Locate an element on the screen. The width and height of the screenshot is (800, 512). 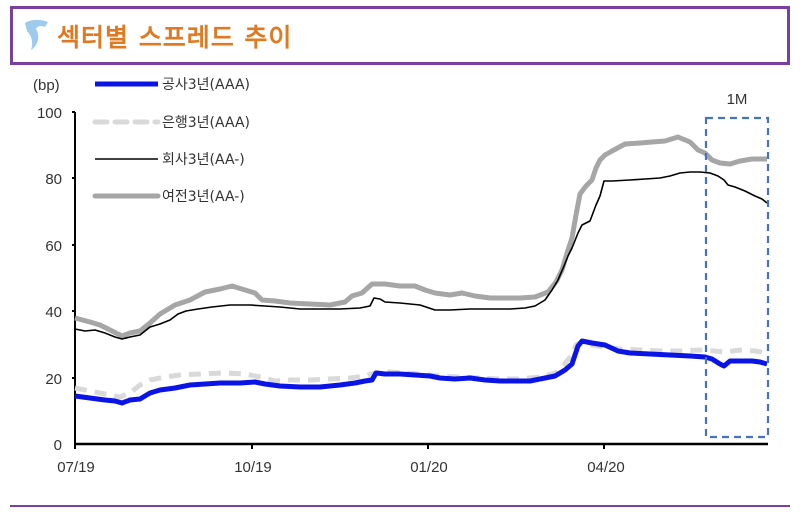
svg-text: 07/19 is located at coordinates (76, 467).